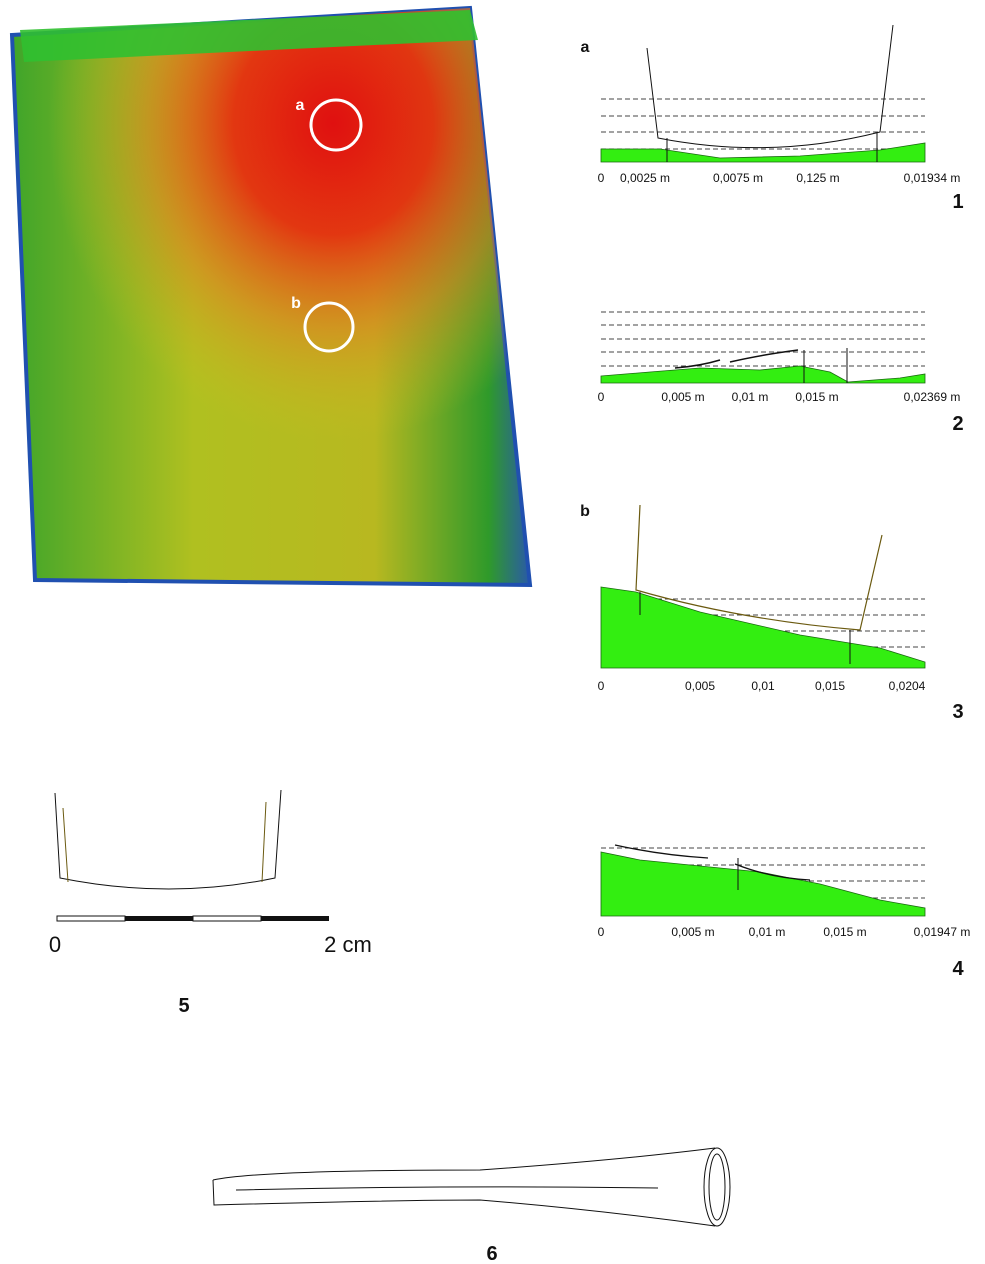  What do you see at coordinates (585, 511) in the screenshot?
I see `panel-letter: b` at bounding box center [585, 511].